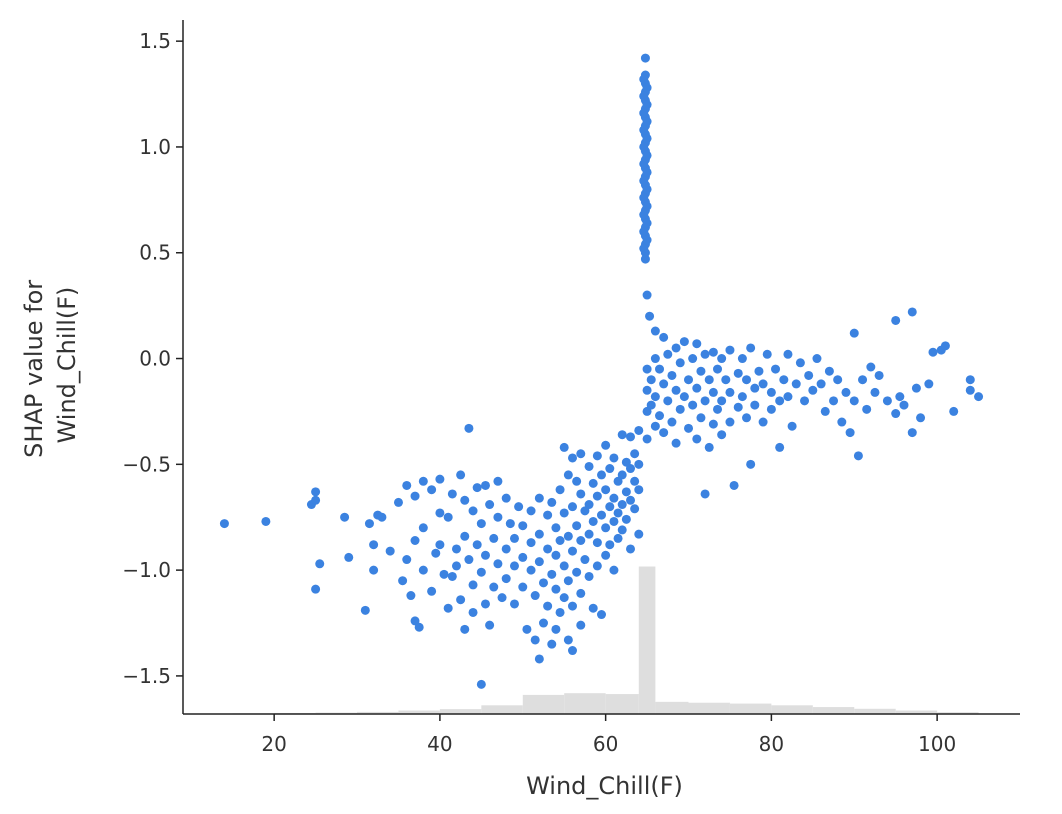 The width and height of the screenshot is (1062, 814). I want to click on y-tick-label: −1.0, so click(146, 570).